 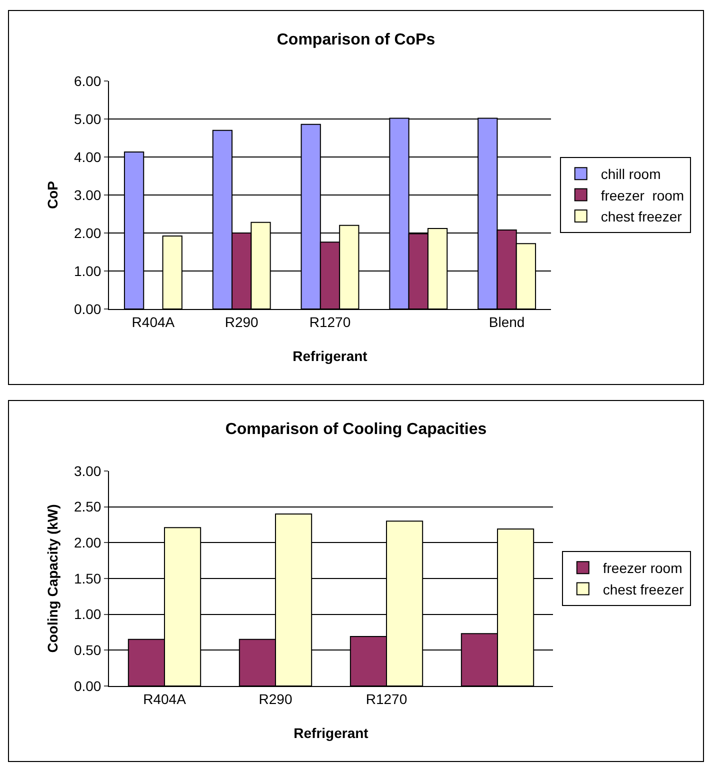 I want to click on chart-title: Comparison of CoPs, so click(x=356, y=40).